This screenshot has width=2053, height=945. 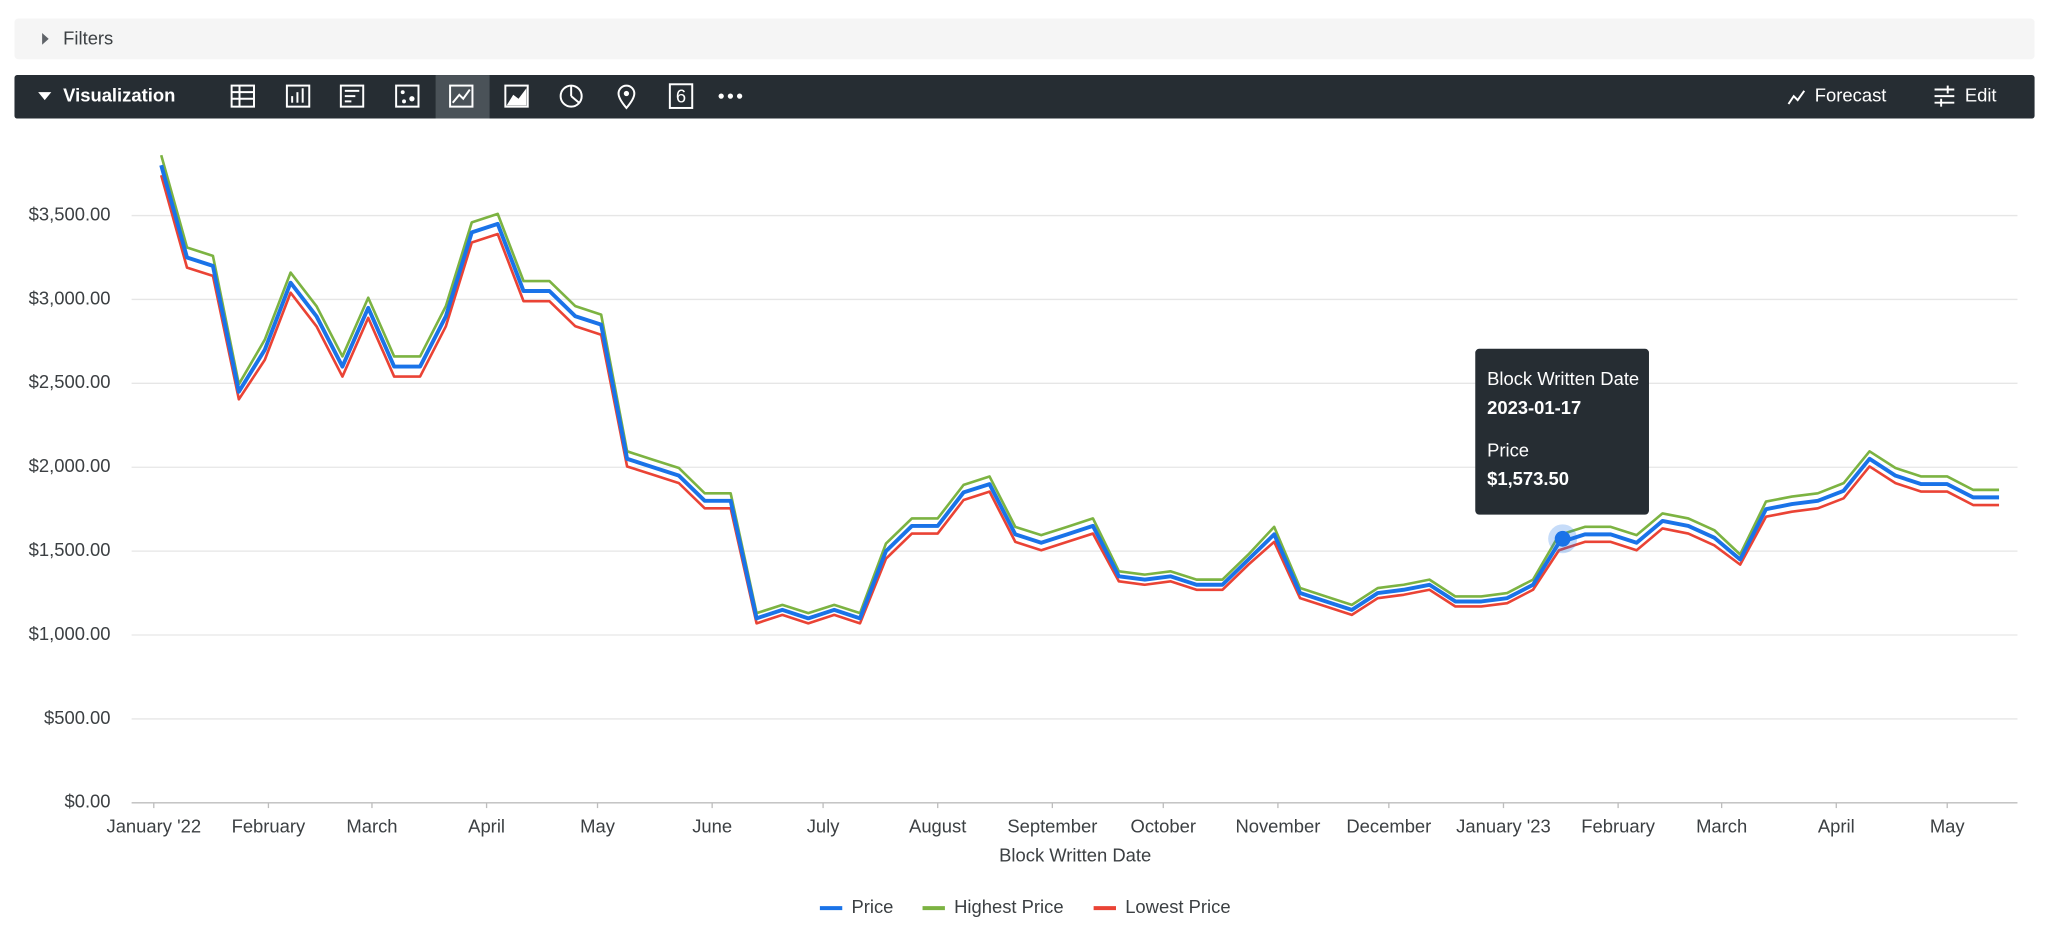 What do you see at coordinates (1008, 906) in the screenshot?
I see `legend-label: Highest Price` at bounding box center [1008, 906].